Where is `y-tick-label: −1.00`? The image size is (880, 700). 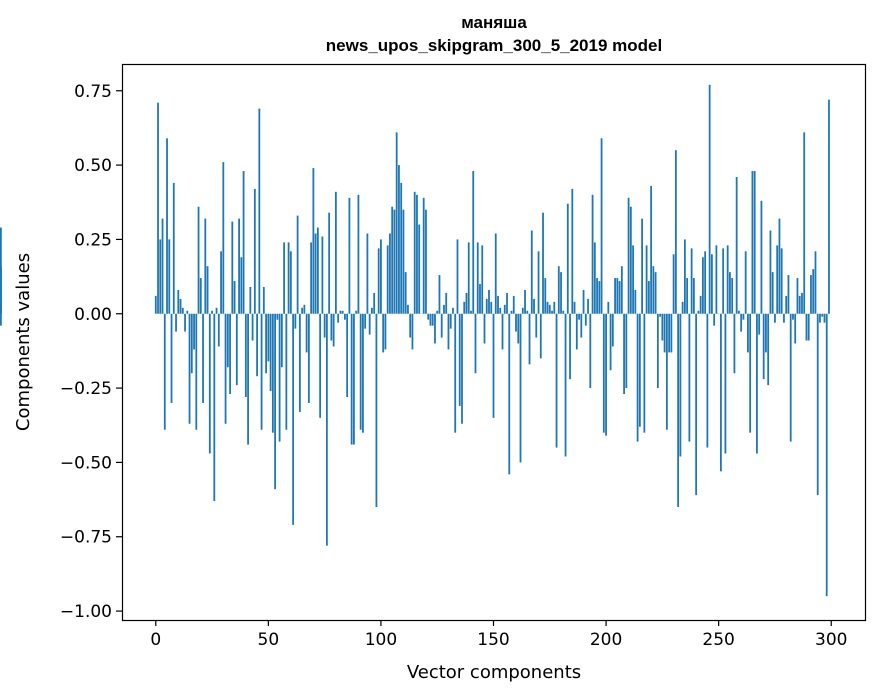 y-tick-label: −1.00 is located at coordinates (86, 612).